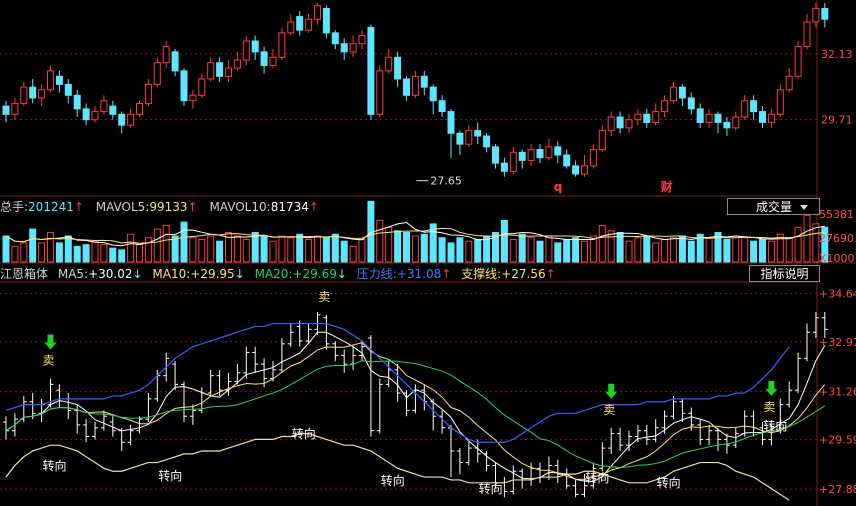  I want to click on volume-selector-label: 成交量, so click(774, 207).